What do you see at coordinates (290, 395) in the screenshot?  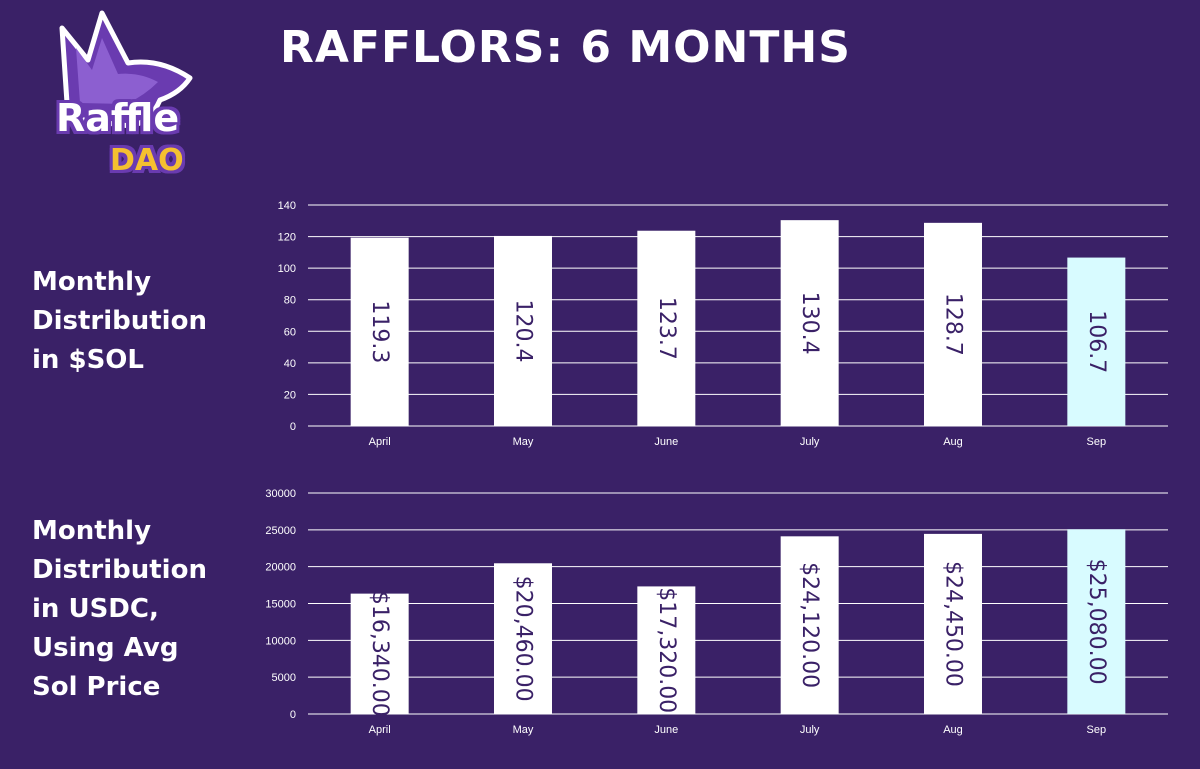 I see `y-tick-label: 20` at bounding box center [290, 395].